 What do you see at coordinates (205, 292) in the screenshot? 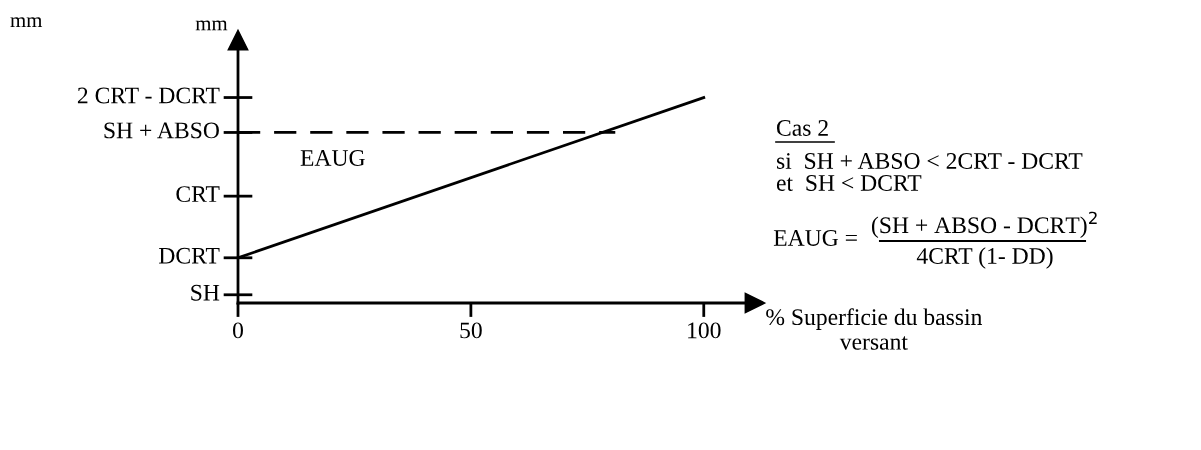
I see `ref-line-label: SH` at bounding box center [205, 292].